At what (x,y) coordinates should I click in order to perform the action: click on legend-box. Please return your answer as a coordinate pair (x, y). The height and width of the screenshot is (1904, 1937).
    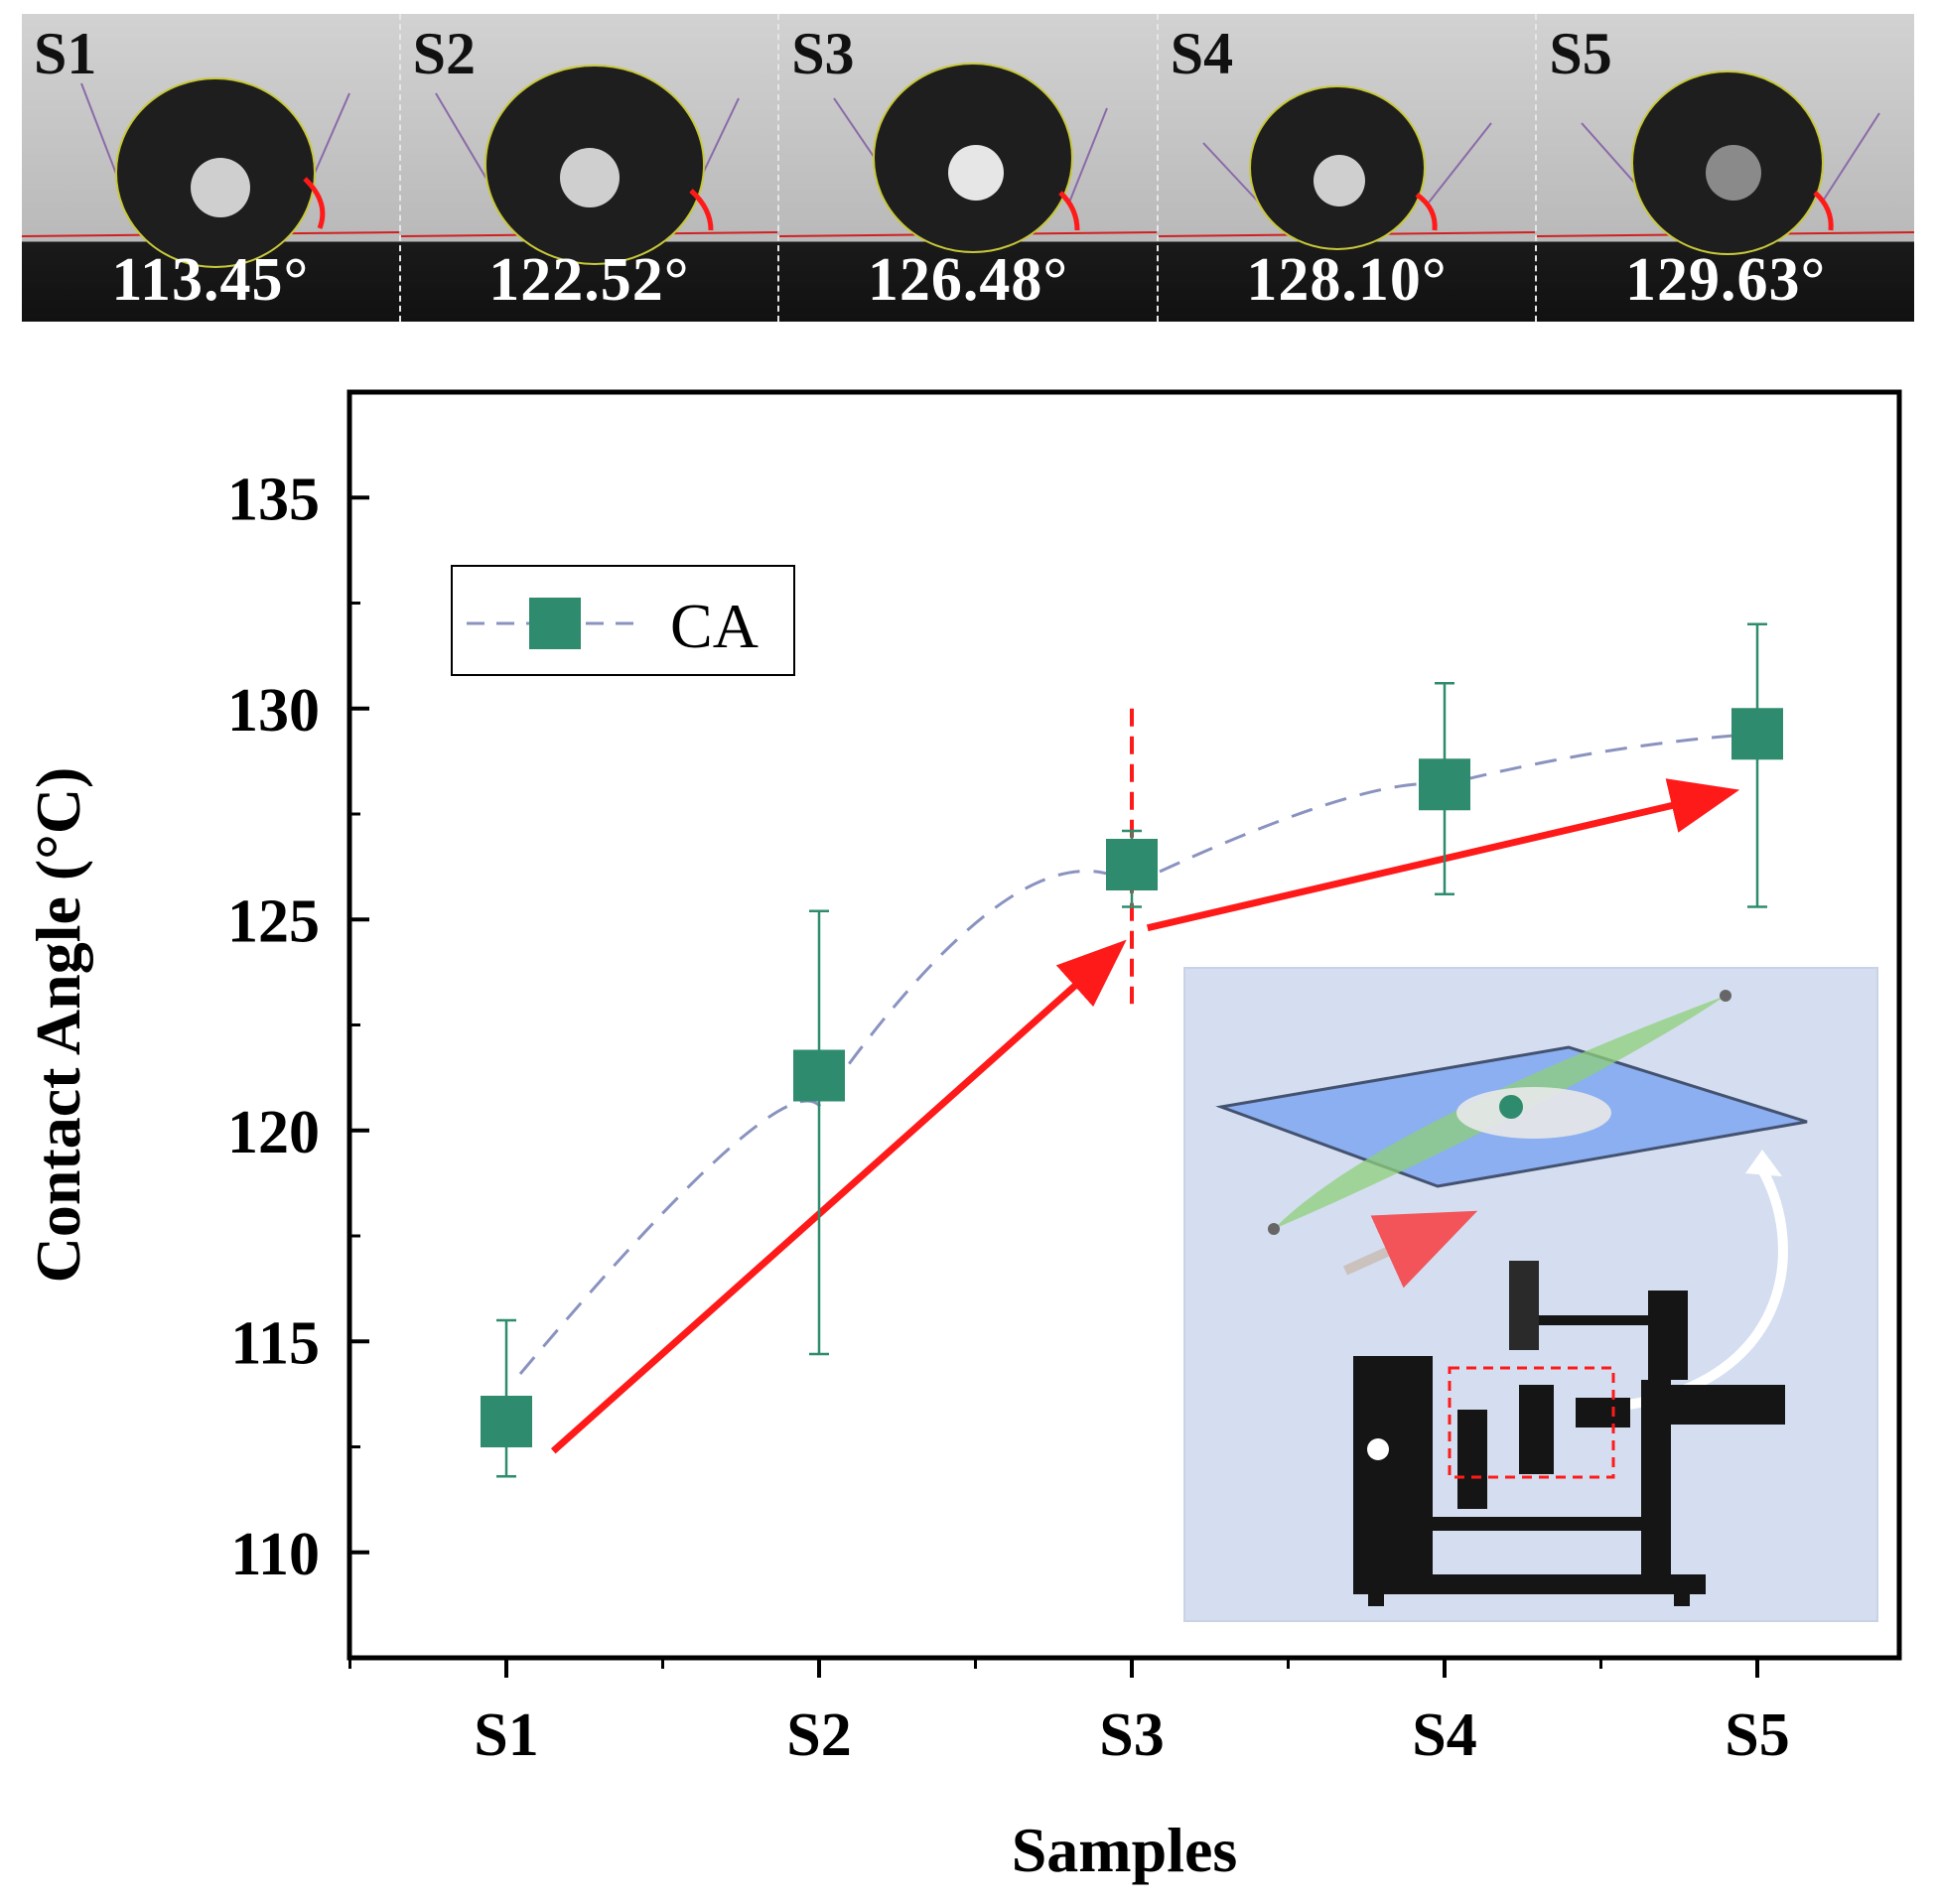
    Looking at the image, I should click on (623, 620).